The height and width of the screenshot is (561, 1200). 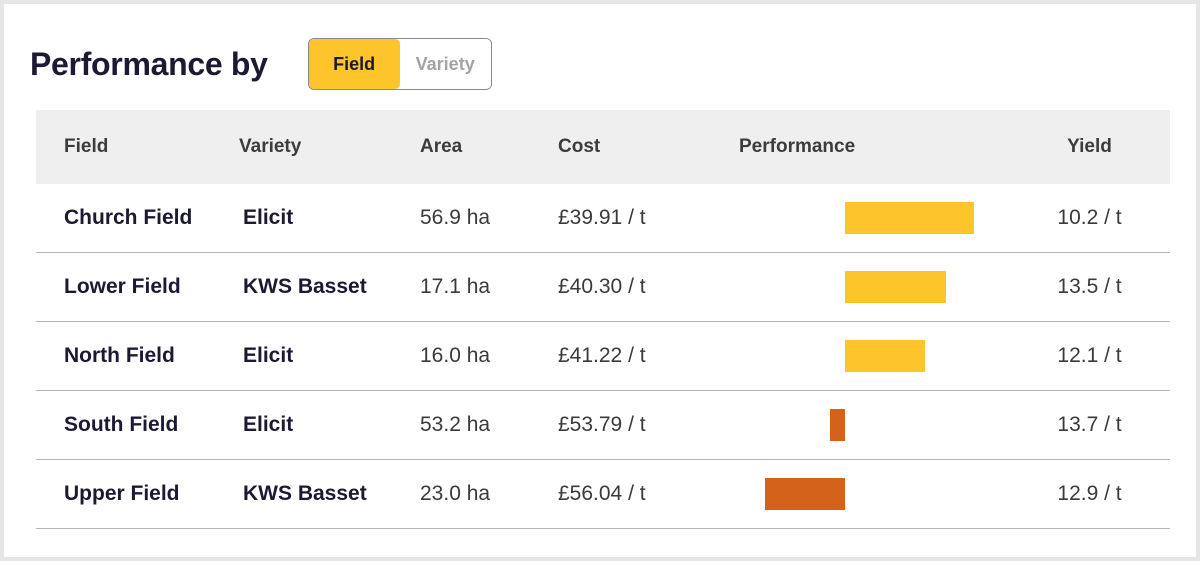 I want to click on area-value: 56.9 ha, so click(x=455, y=217).